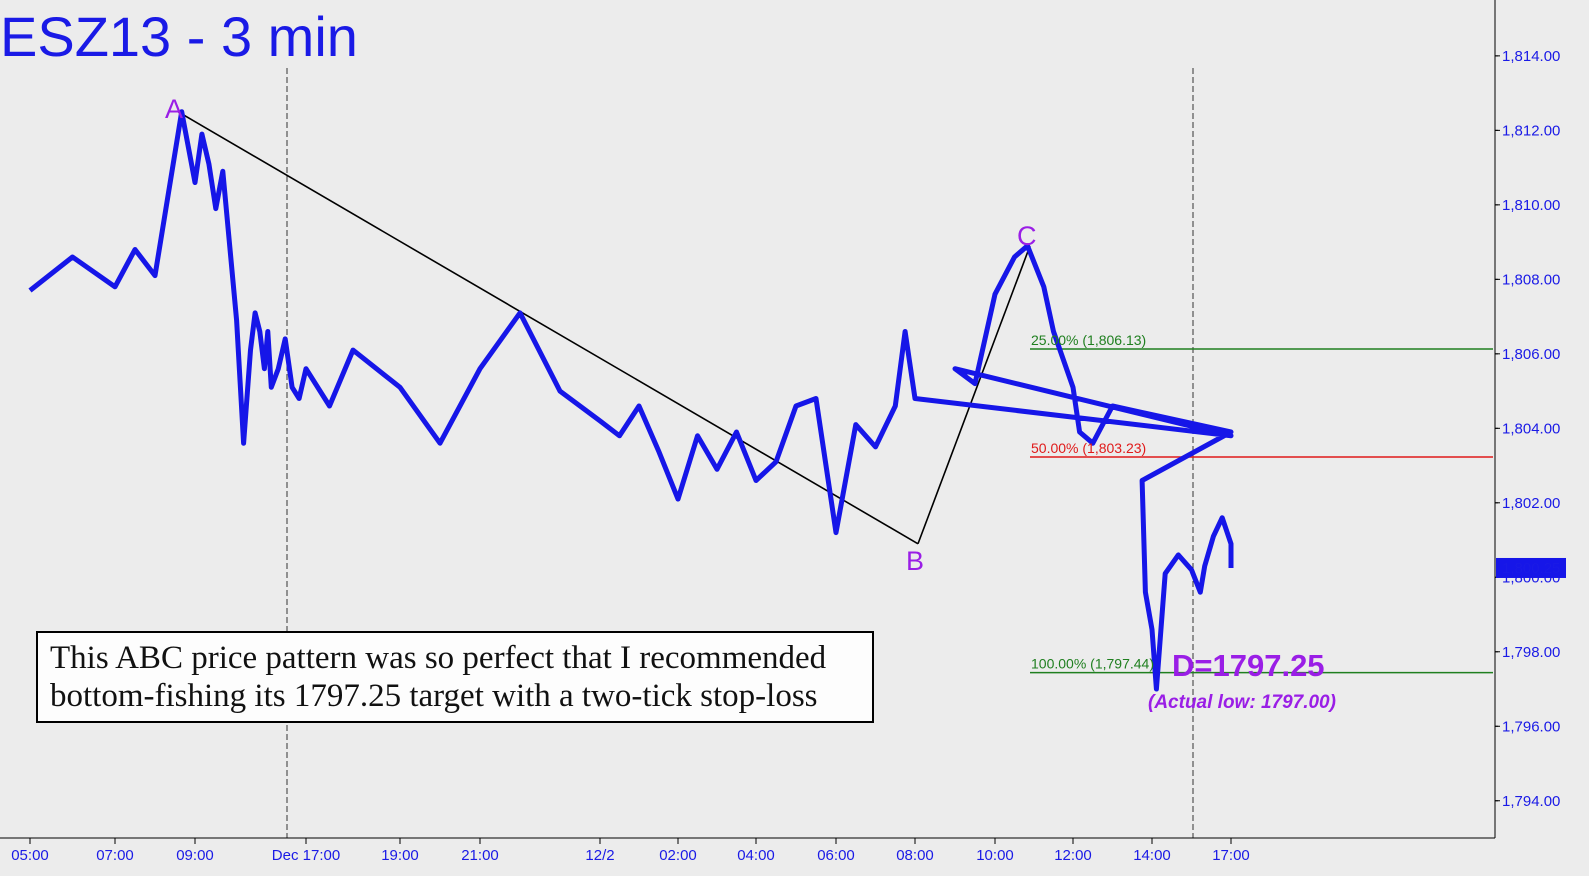 This screenshot has height=876, width=1589. What do you see at coordinates (179, 36) in the screenshot?
I see `chart-title: ESZ13 - 3 min` at bounding box center [179, 36].